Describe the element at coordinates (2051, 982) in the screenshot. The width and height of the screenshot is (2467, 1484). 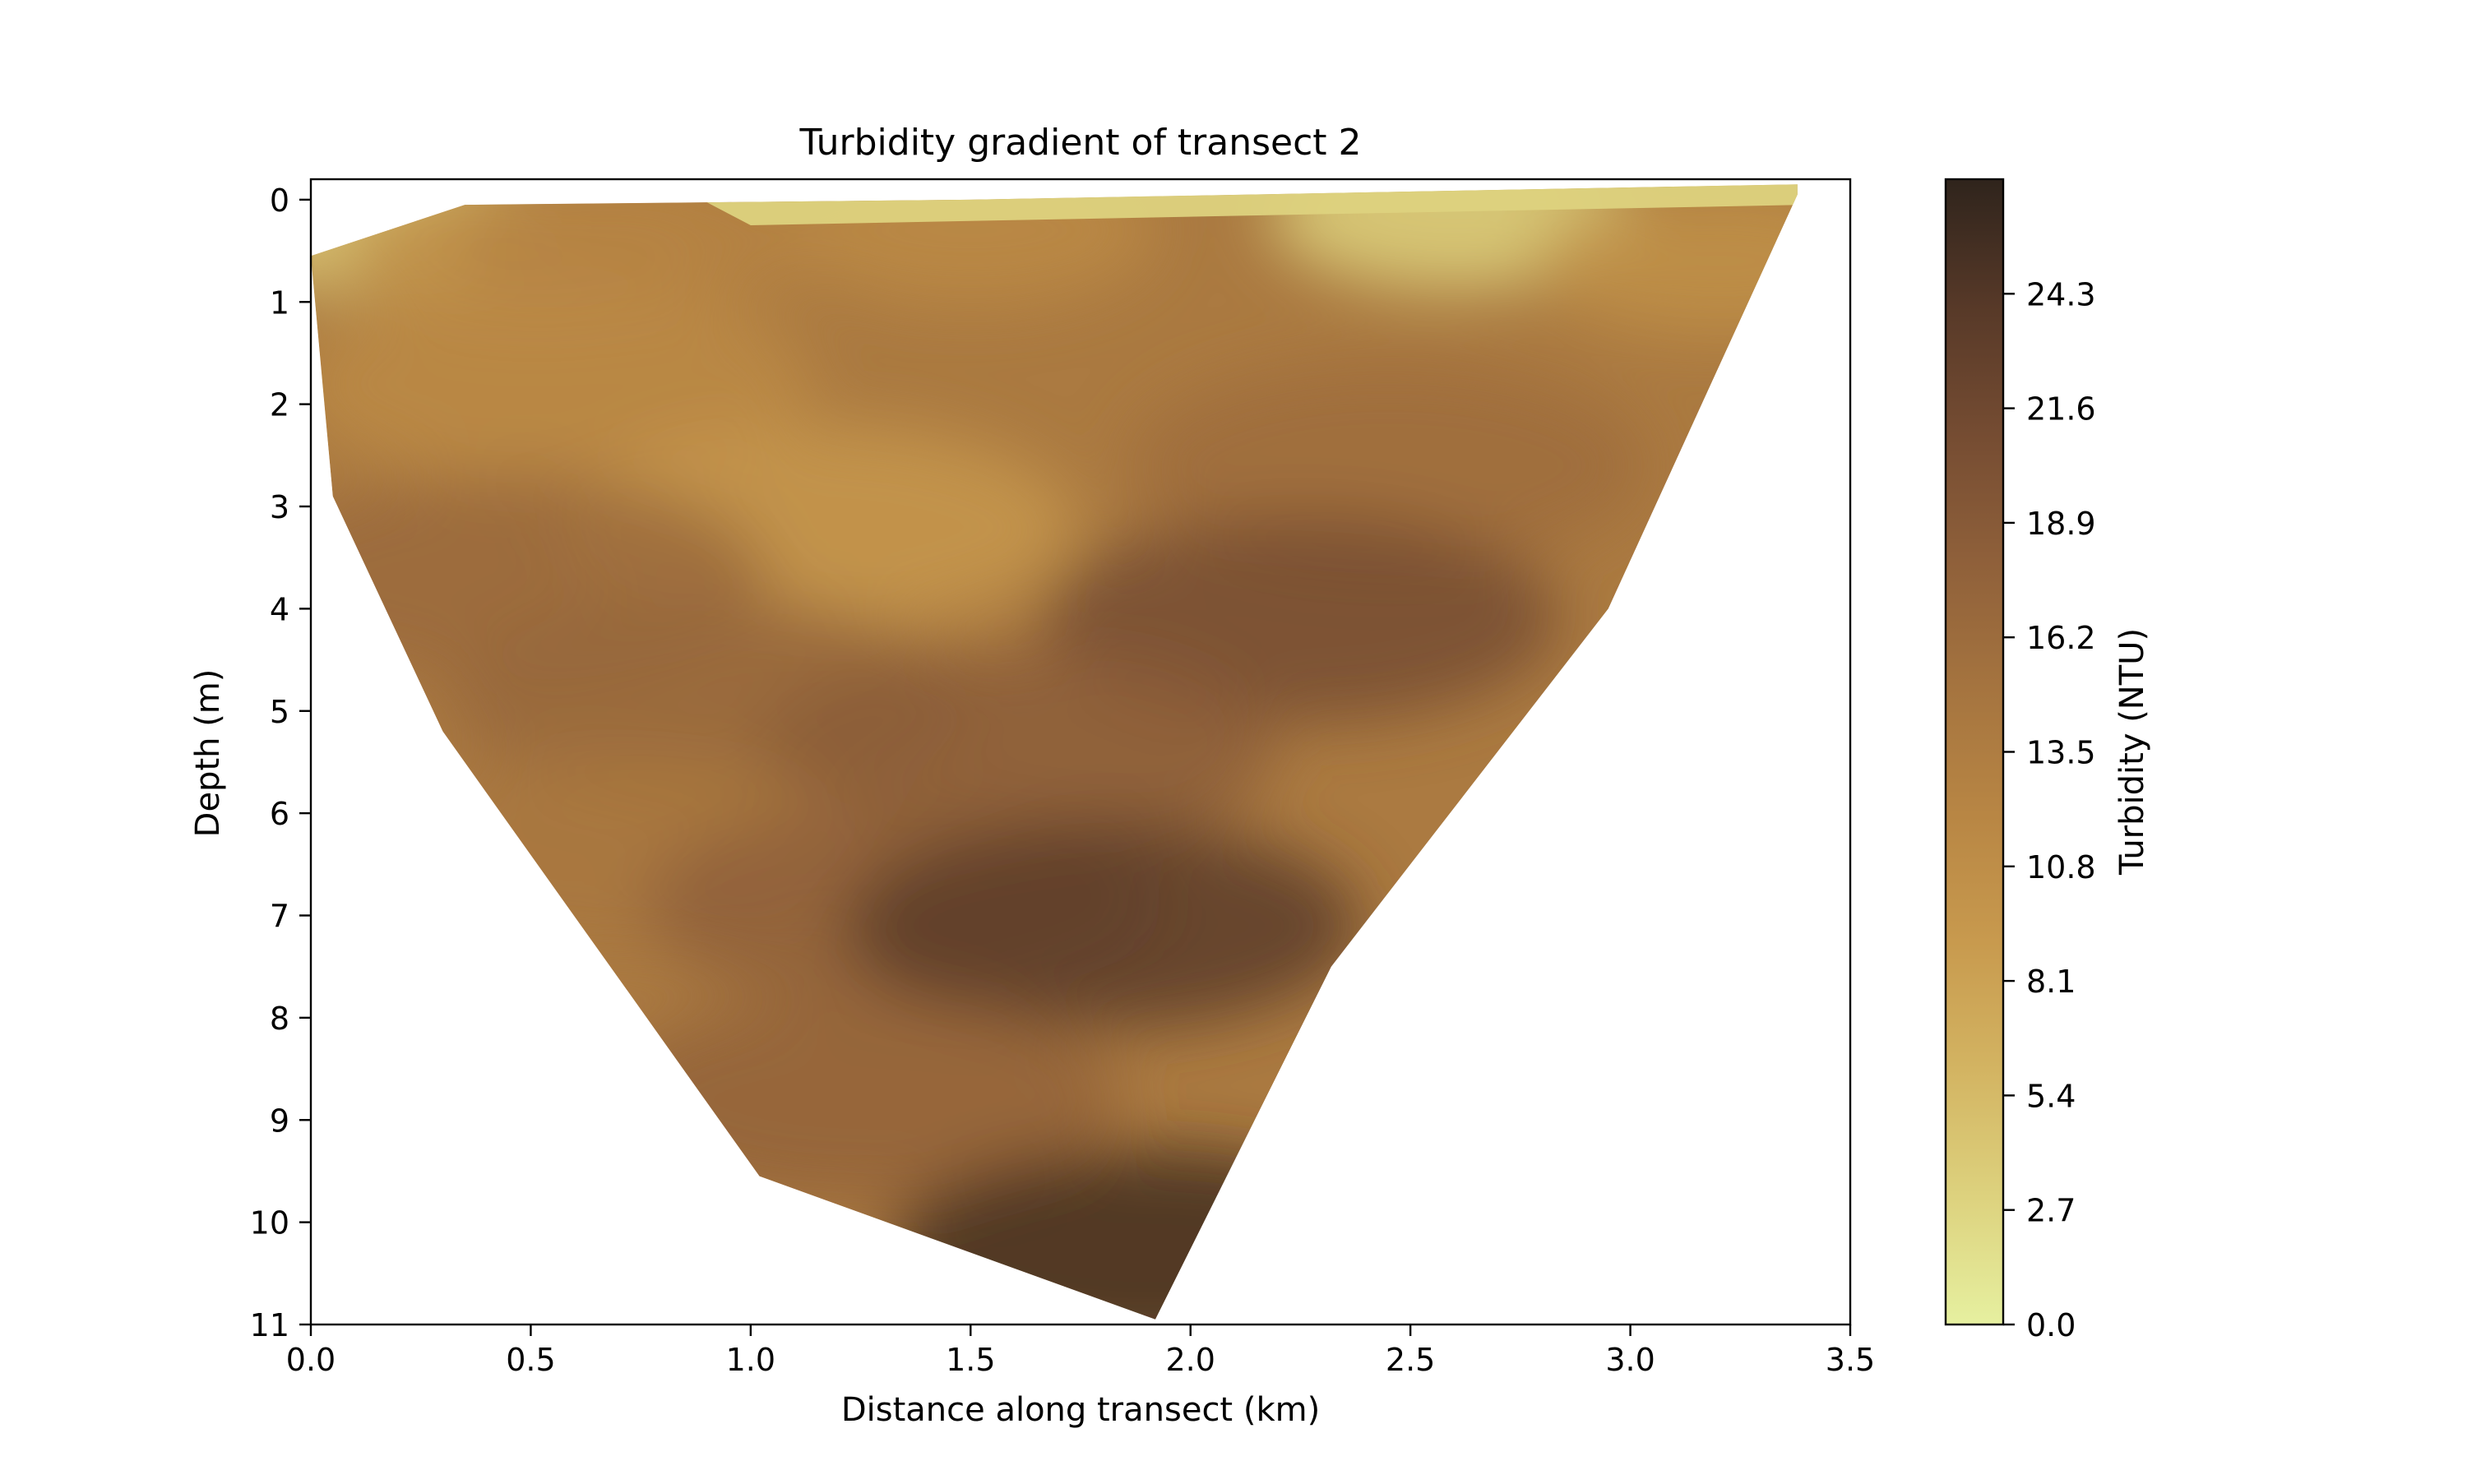
I see `colorbar-tick-label-3: 8.1` at that location.